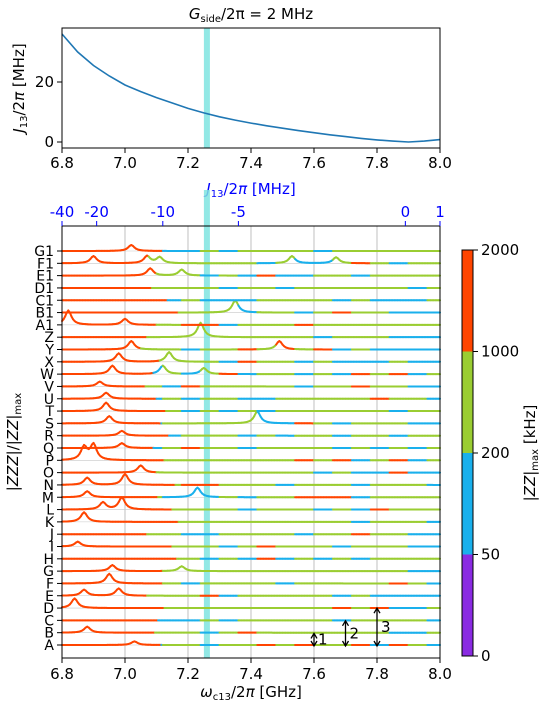  What do you see at coordinates (48, 112) in the screenshot?
I see `top-y-ticks: 0 20` at bounding box center [48, 112].